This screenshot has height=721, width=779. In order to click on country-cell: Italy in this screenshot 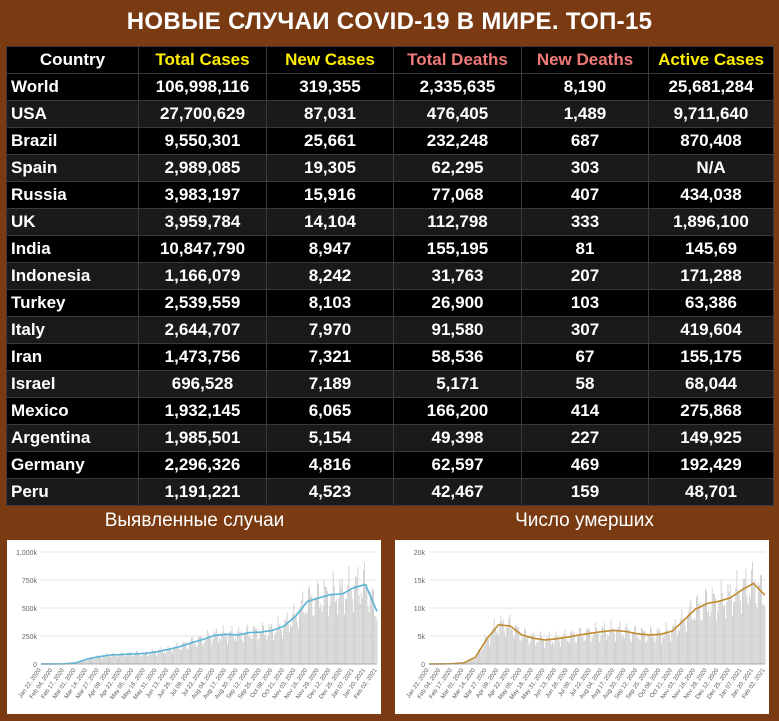, I will do `click(72, 330)`.